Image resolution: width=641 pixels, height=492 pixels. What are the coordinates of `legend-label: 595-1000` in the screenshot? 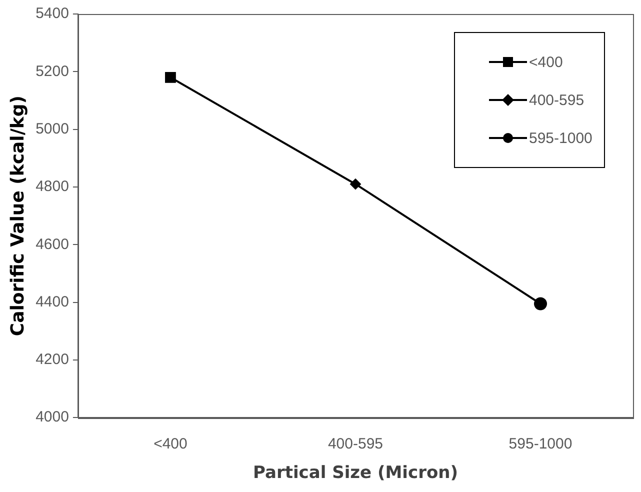 It's located at (560, 138).